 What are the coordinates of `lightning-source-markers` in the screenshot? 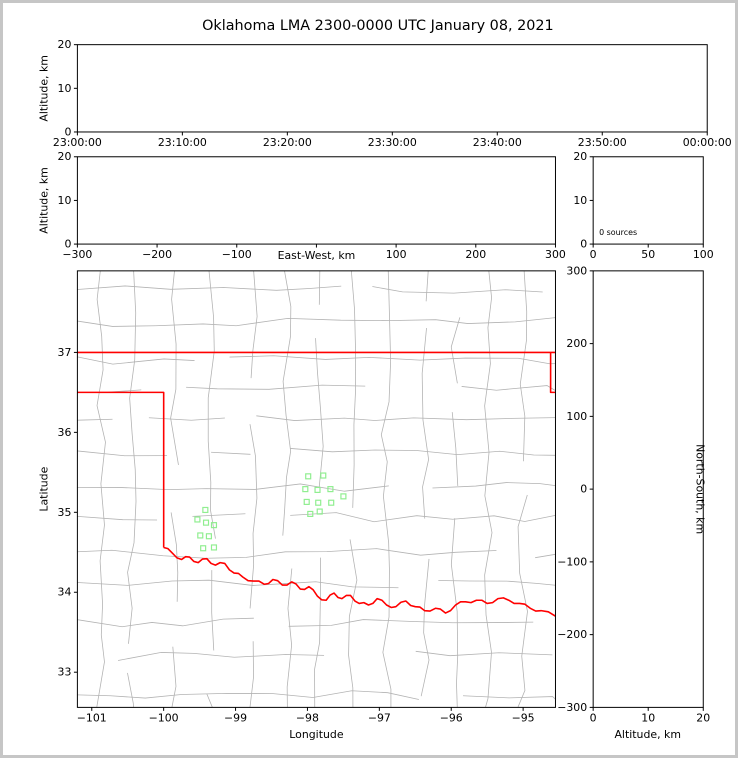 It's located at (270, 512).